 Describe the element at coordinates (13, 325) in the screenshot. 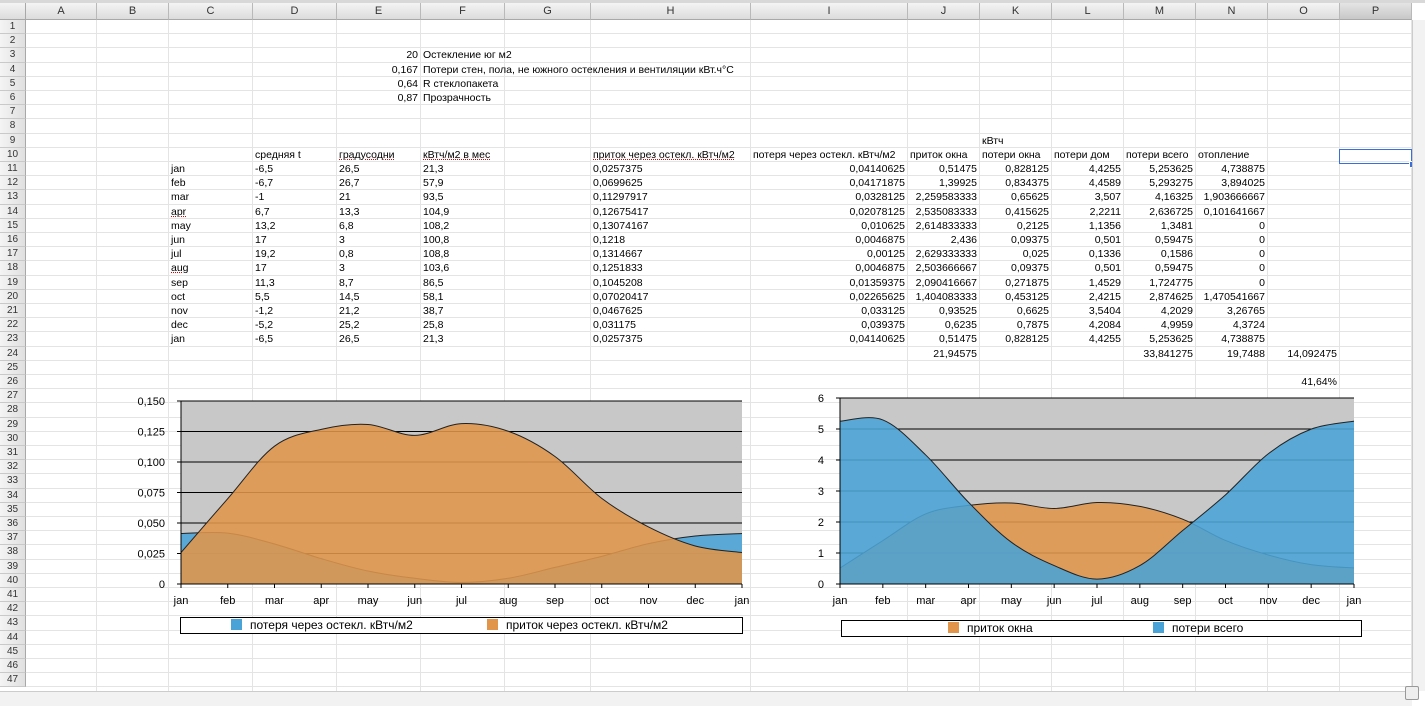

I see `row-header-22: 22` at that location.